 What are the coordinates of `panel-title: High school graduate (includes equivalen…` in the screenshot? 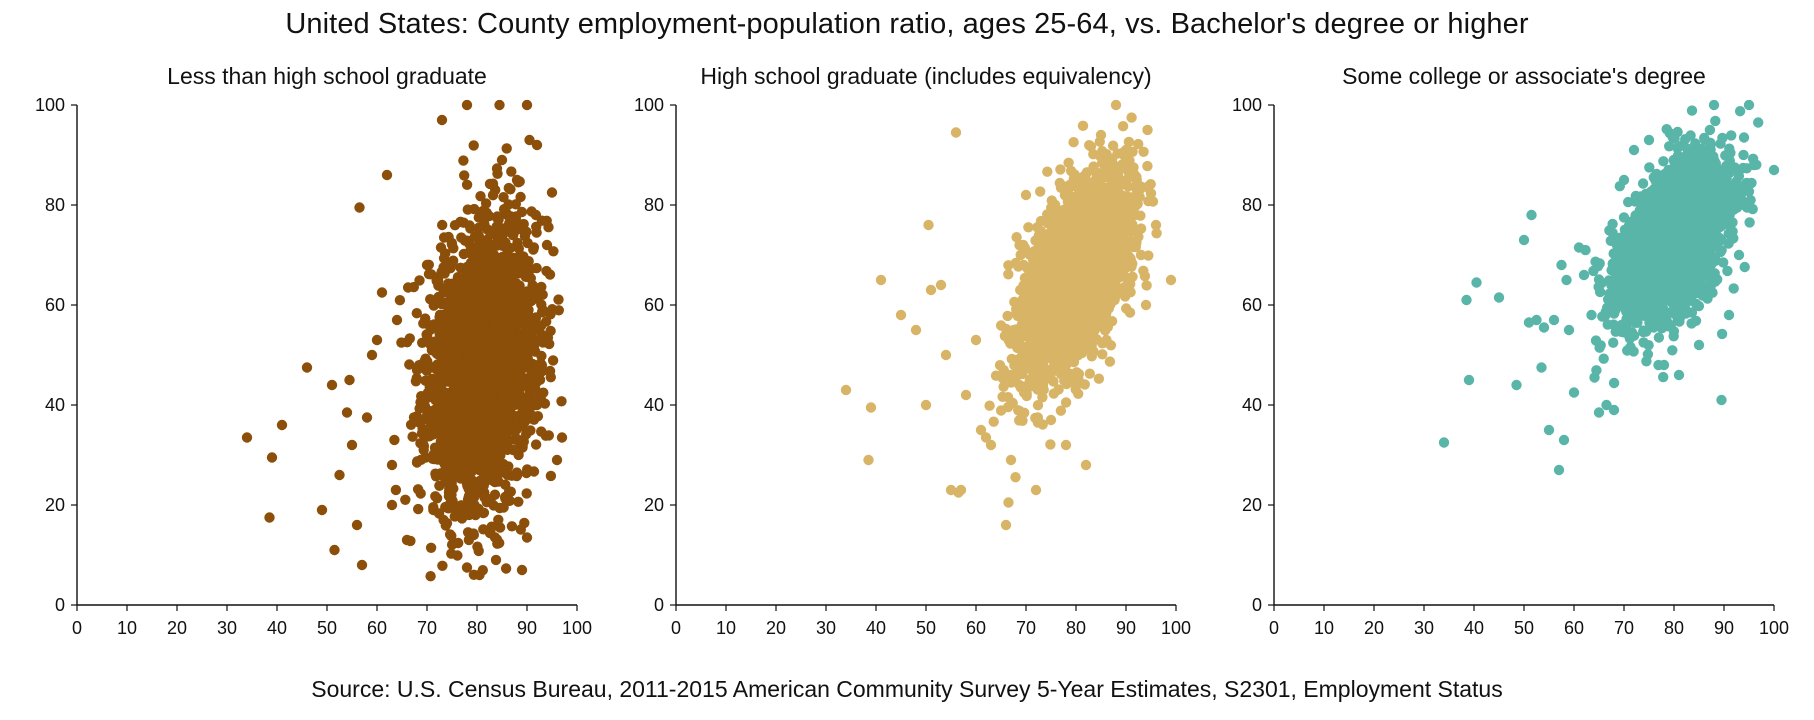 It's located at (925, 76).